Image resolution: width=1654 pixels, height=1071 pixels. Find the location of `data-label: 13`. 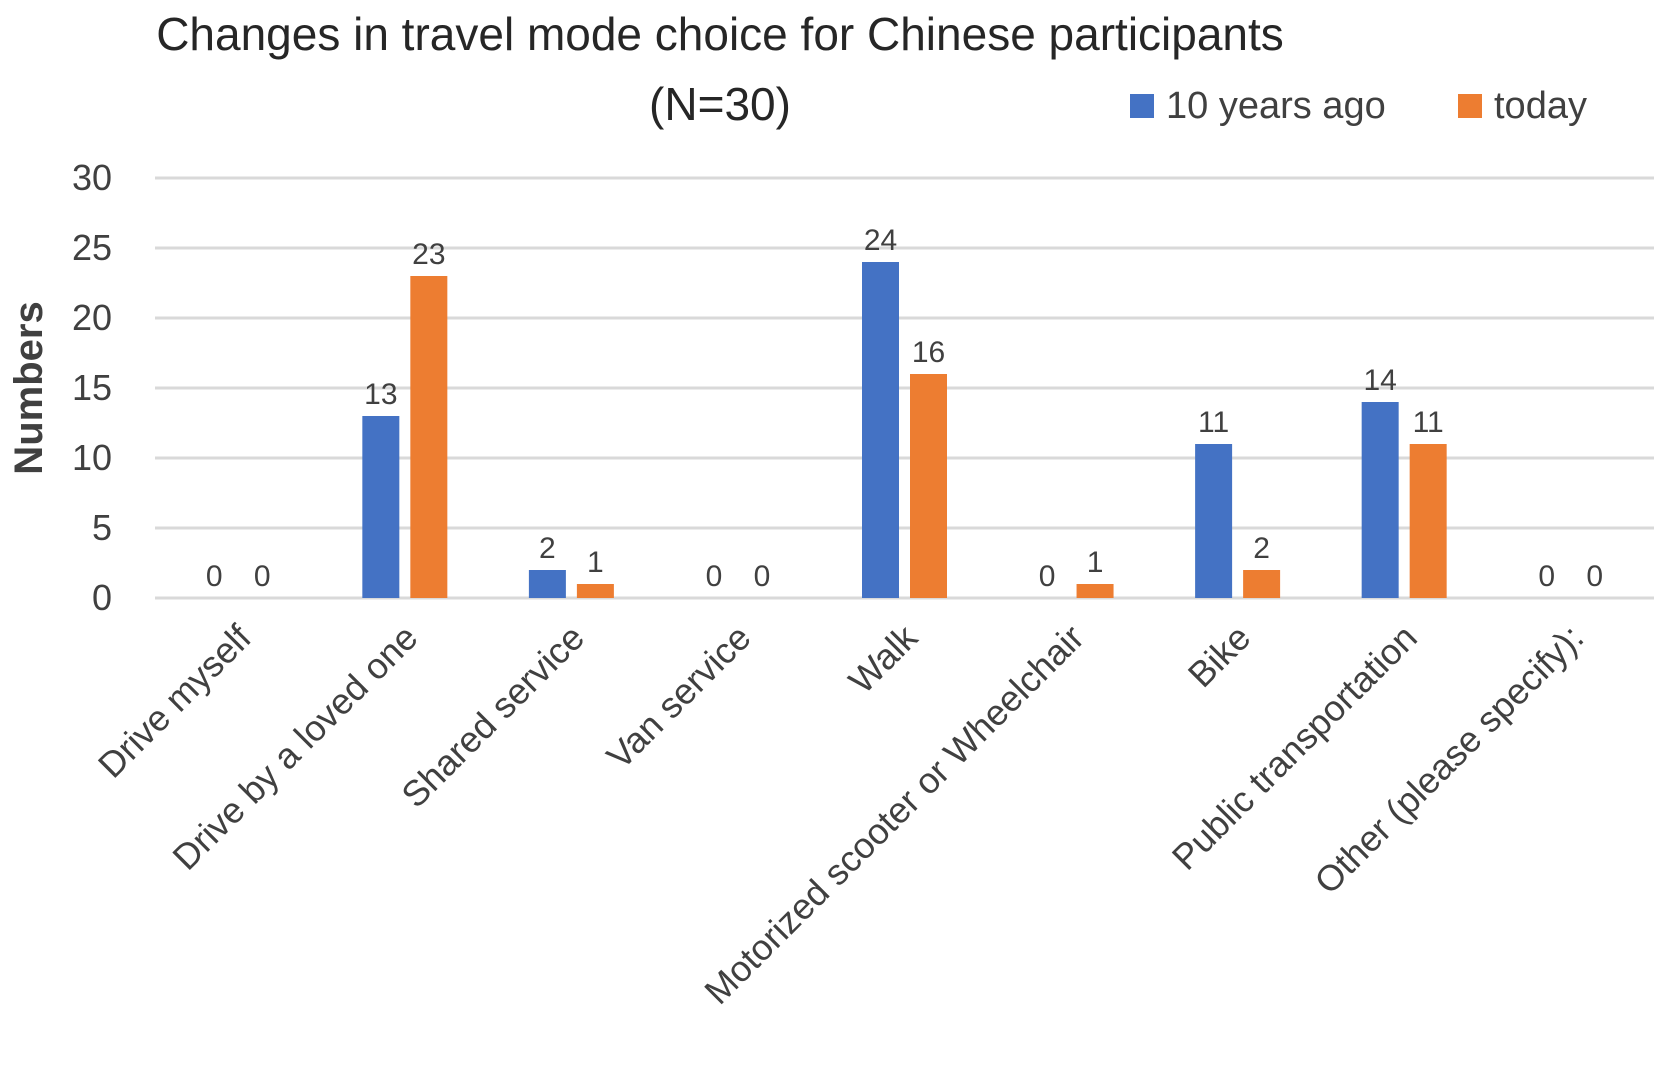

data-label: 13 is located at coordinates (380, 394).